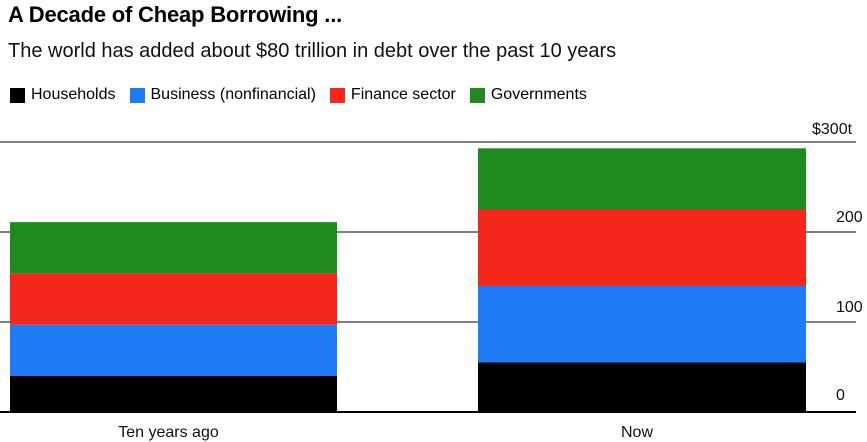 The height and width of the screenshot is (442, 867). What do you see at coordinates (173, 248) in the screenshot?
I see `bar-segment-governments-ten-years-ago` at bounding box center [173, 248].